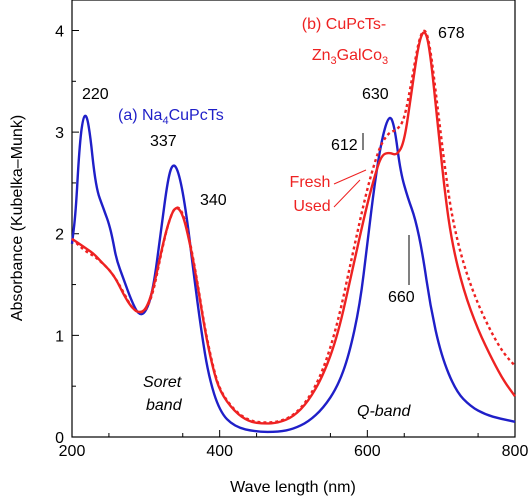 The height and width of the screenshot is (498, 531). I want to click on x-tick-label: 400, so click(219, 451).